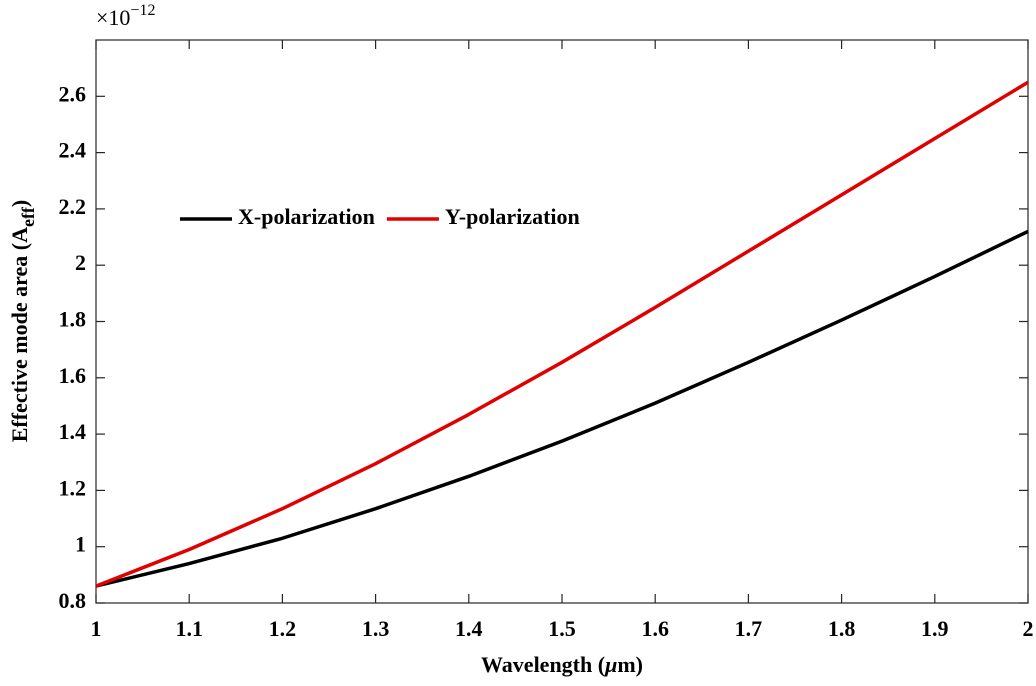 Image resolution: width=1036 pixels, height=686 pixels. Describe the element at coordinates (630, 664) in the screenshot. I see `x-label-unit: m)` at that location.